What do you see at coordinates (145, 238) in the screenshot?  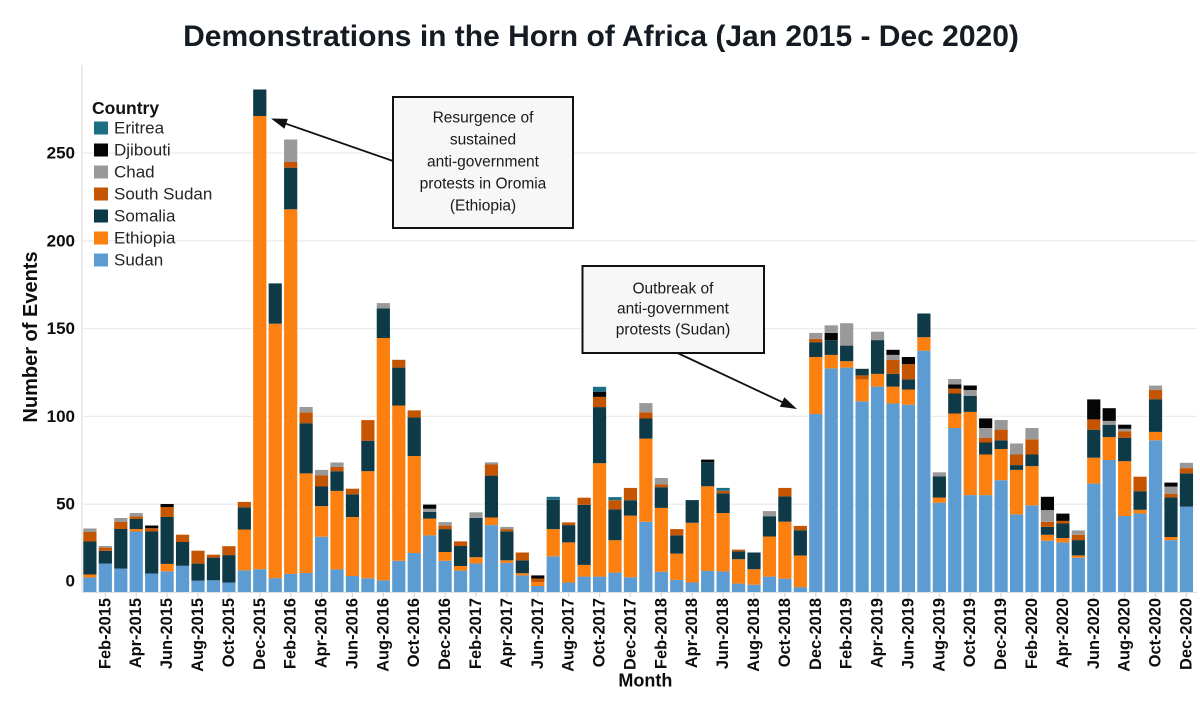 I see `svg-text: Ethiopia` at bounding box center [145, 238].